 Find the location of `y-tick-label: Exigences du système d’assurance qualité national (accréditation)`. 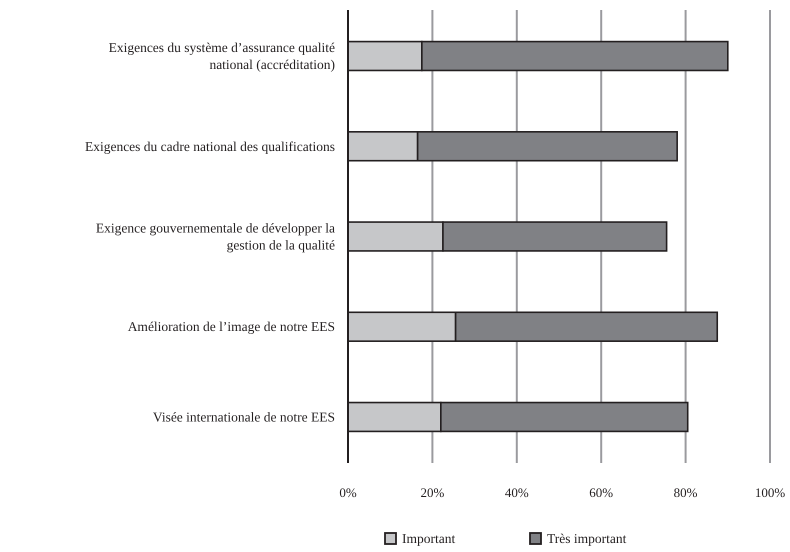

y-tick-label: Exigences du système d’assurance qualité national (accréditation) is located at coordinates (222, 56).